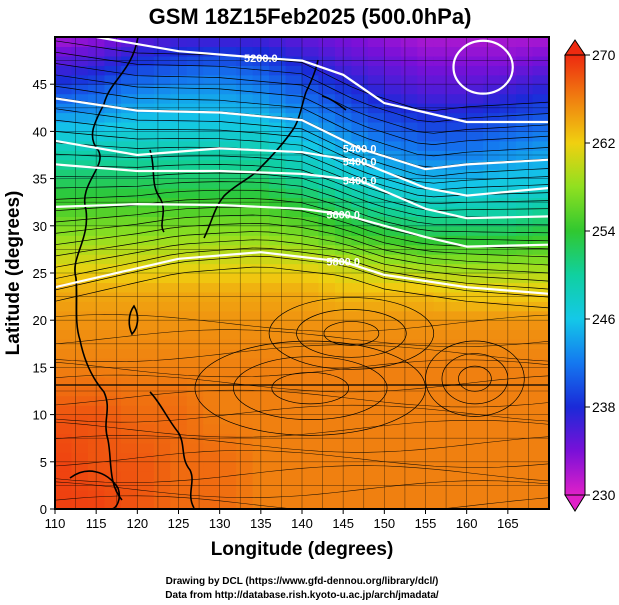 The height and width of the screenshot is (605, 619). What do you see at coordinates (604, 231) in the screenshot?
I see `colorbar-tick-label: 254` at bounding box center [604, 231].